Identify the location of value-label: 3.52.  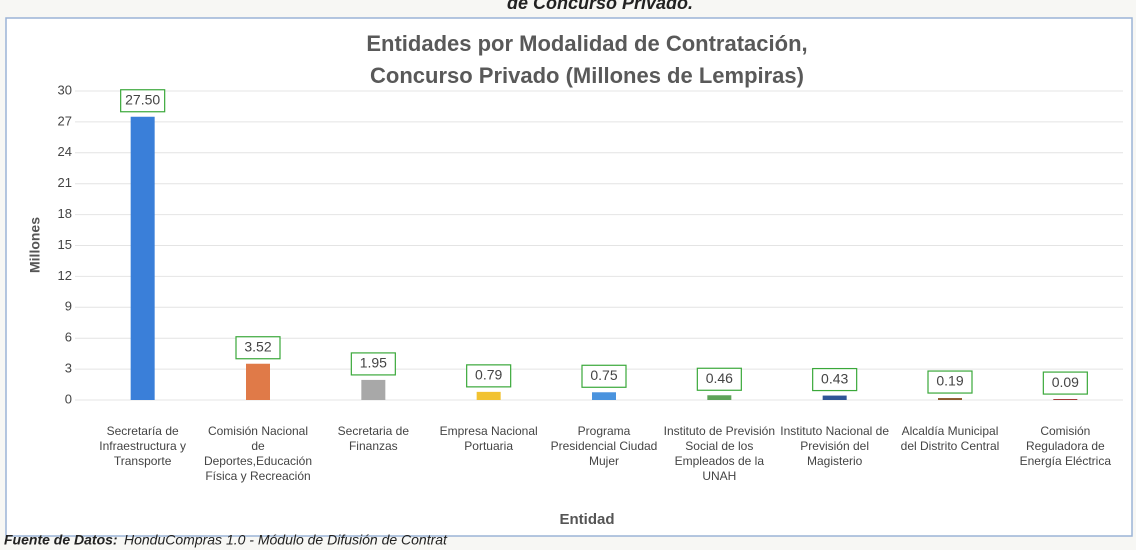
(257, 346).